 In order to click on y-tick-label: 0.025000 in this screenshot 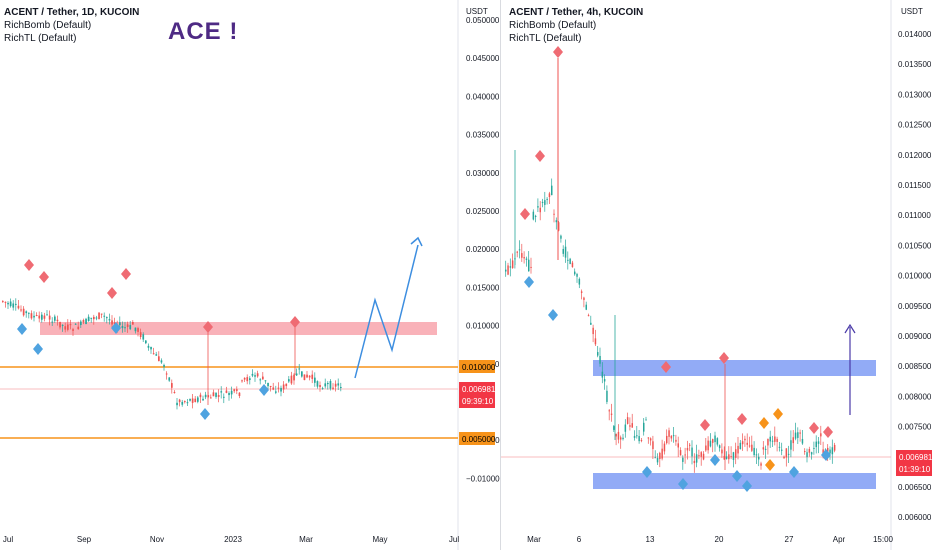, I will do `click(483, 211)`.